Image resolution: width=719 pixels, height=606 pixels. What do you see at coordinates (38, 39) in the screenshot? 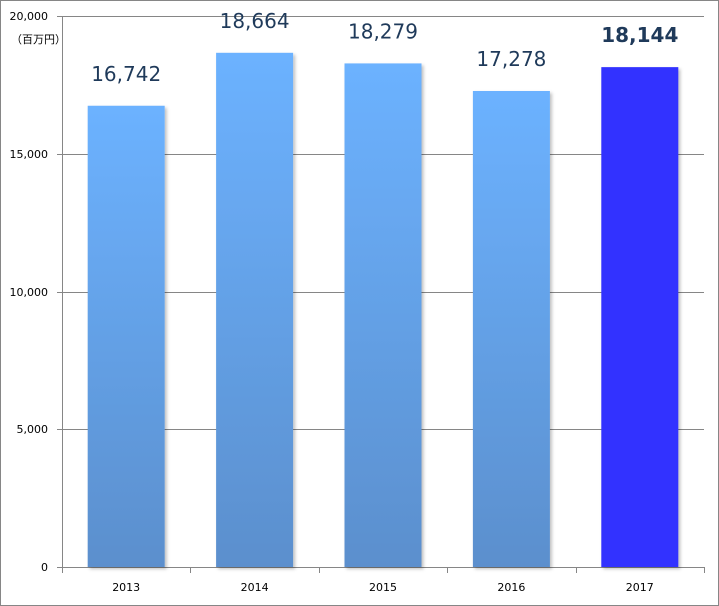
I see `y-axis-unit-label: （百万円）` at bounding box center [38, 39].